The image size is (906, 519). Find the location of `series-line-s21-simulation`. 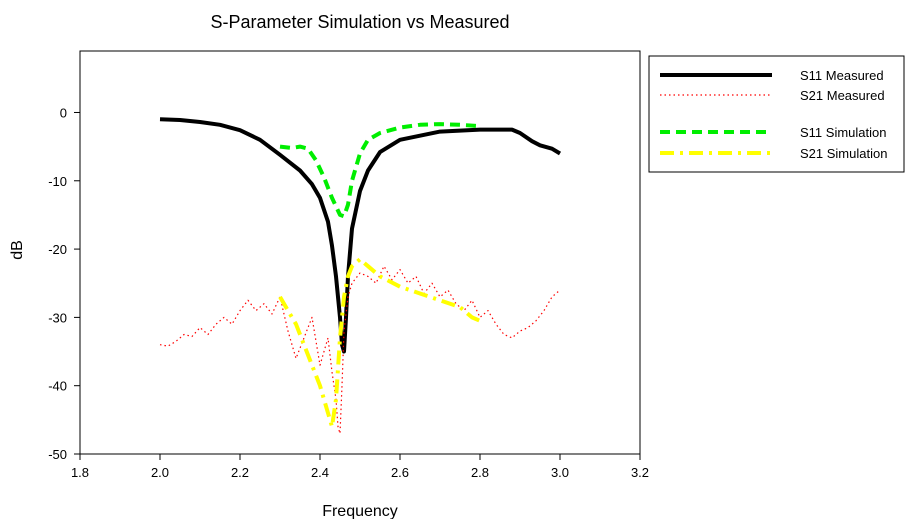

series-line-s21-simulation is located at coordinates (379, 343).